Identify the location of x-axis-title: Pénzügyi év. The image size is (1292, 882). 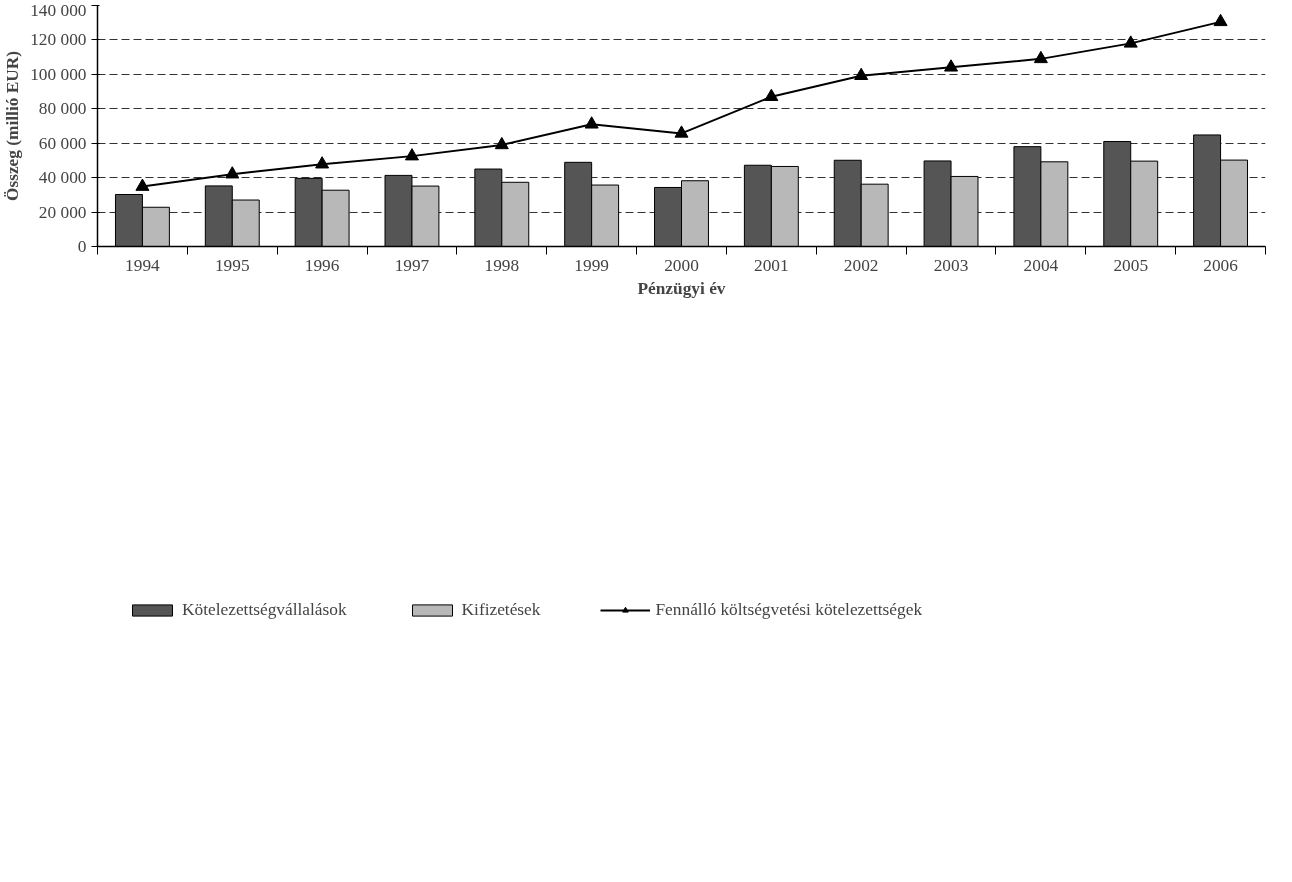
(681, 288).